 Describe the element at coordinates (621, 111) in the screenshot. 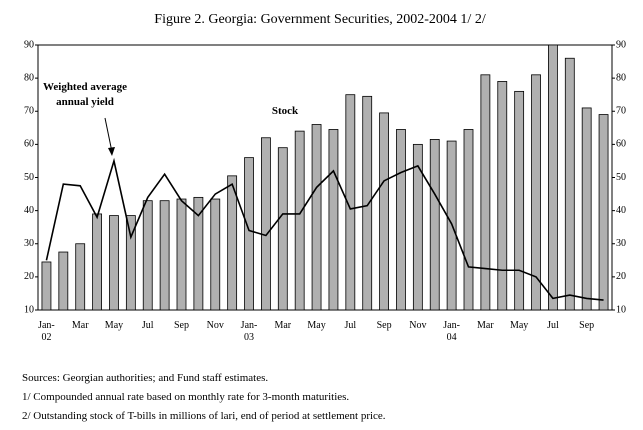

I see `y2-tick-label: 70` at that location.